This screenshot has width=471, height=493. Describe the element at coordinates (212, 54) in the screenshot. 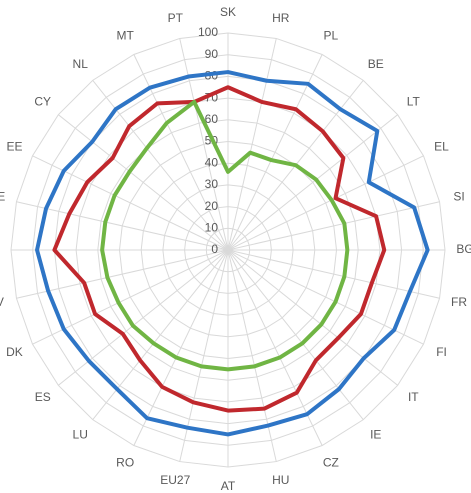

I see `r-tick-label: 90` at that location.